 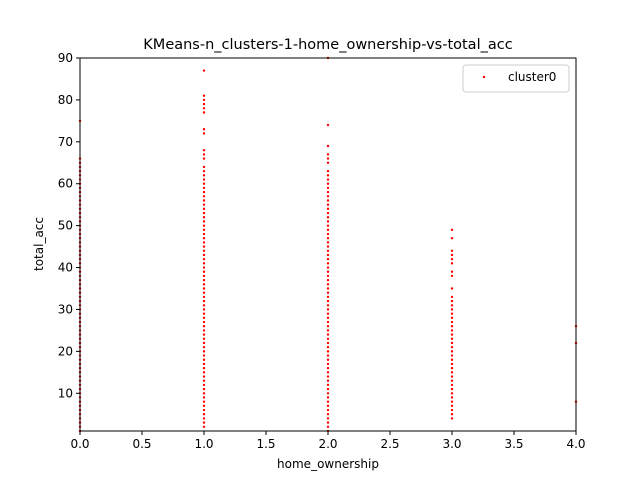 What do you see at coordinates (141, 444) in the screenshot?
I see `x-tick-label: 0.5` at bounding box center [141, 444].